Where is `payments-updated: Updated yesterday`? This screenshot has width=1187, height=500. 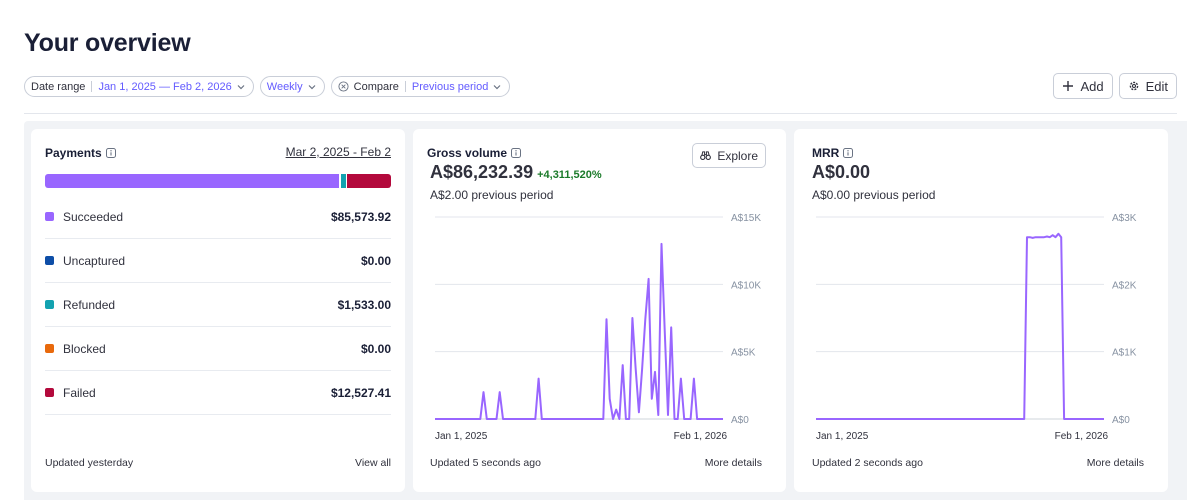 payments-updated: Updated yesterday is located at coordinates (89, 463).